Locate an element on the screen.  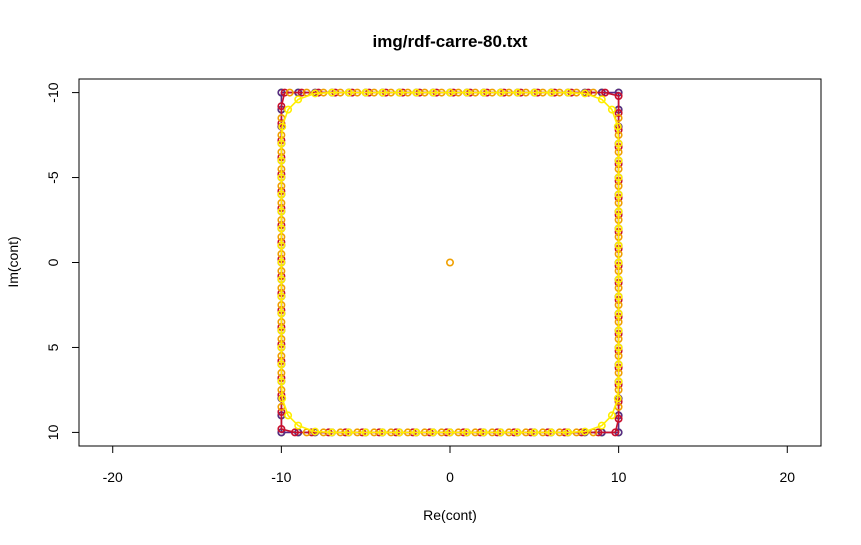
y-tick-label: 10 is located at coordinates (53, 432).